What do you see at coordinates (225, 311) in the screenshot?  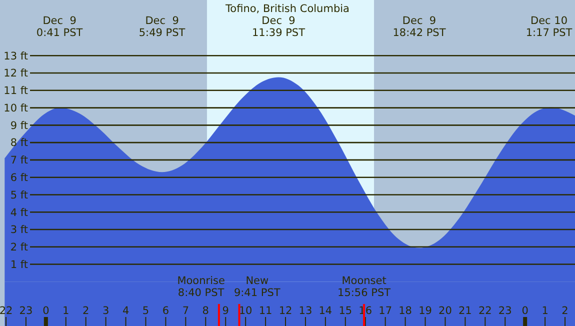 I see `x-tick-label: 9` at bounding box center [225, 311].